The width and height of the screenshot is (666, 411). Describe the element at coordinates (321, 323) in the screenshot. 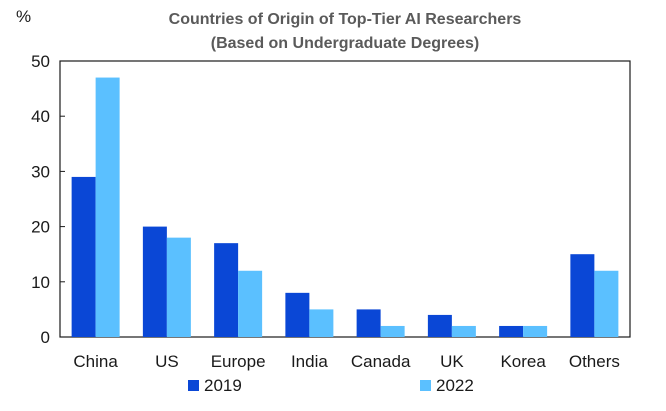

I see `bar-2022-india` at that location.